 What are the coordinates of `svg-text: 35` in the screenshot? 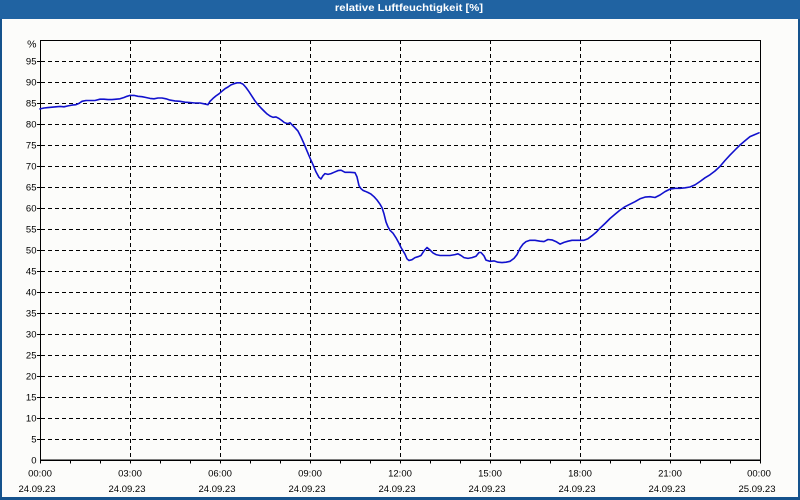 It's located at (31, 314).